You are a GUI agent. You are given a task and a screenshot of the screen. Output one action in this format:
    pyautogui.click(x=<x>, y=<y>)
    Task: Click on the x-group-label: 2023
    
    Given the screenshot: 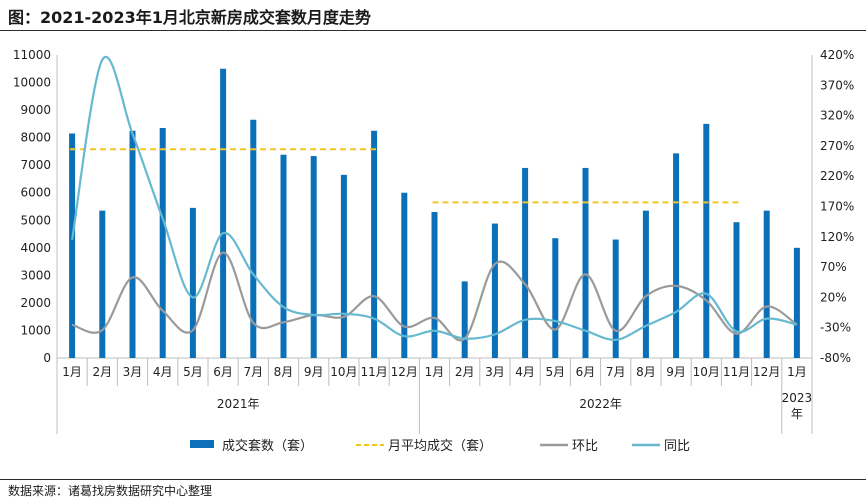 What is the action you would take?
    pyautogui.click(x=797, y=398)
    